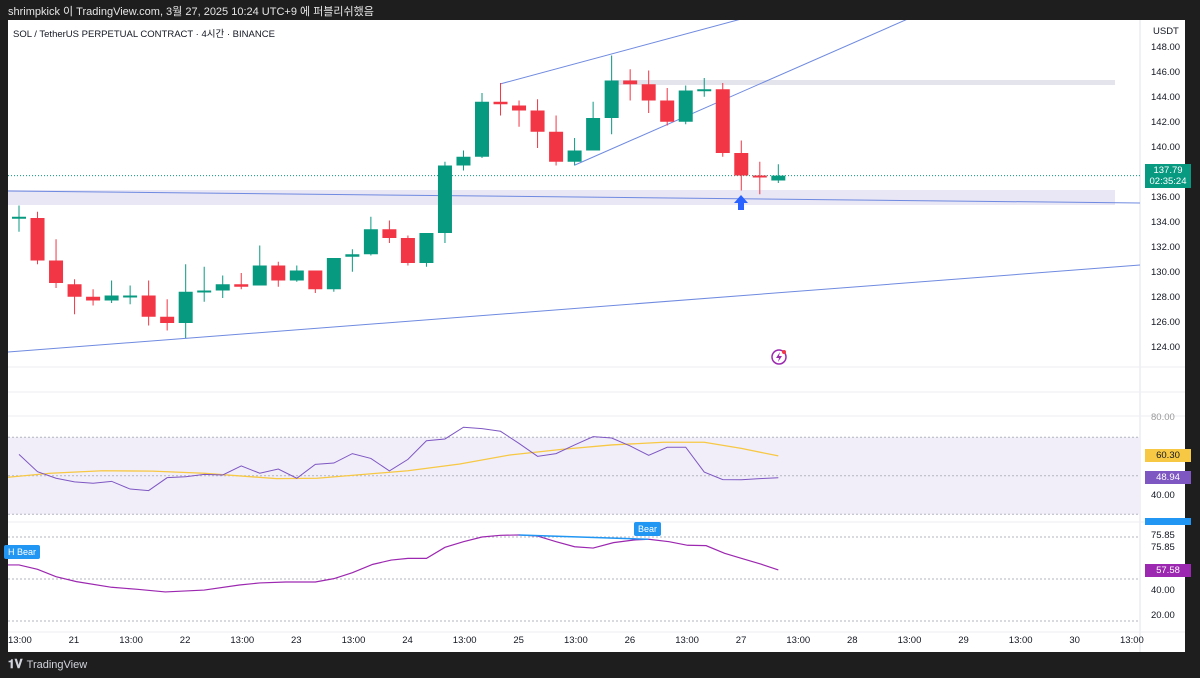  I want to click on price-tick: 126.00, so click(1166, 322).